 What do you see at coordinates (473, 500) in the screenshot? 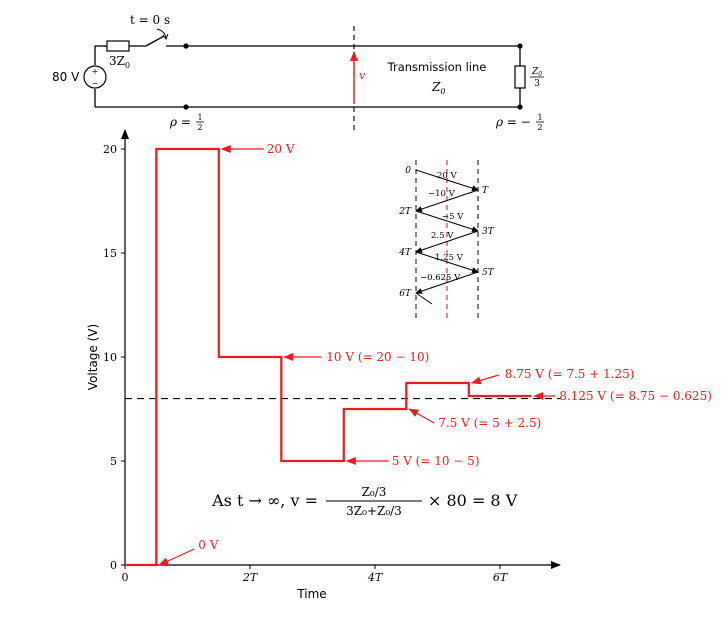
I see `limit-equation-result: × 80 = 8 V` at bounding box center [473, 500].